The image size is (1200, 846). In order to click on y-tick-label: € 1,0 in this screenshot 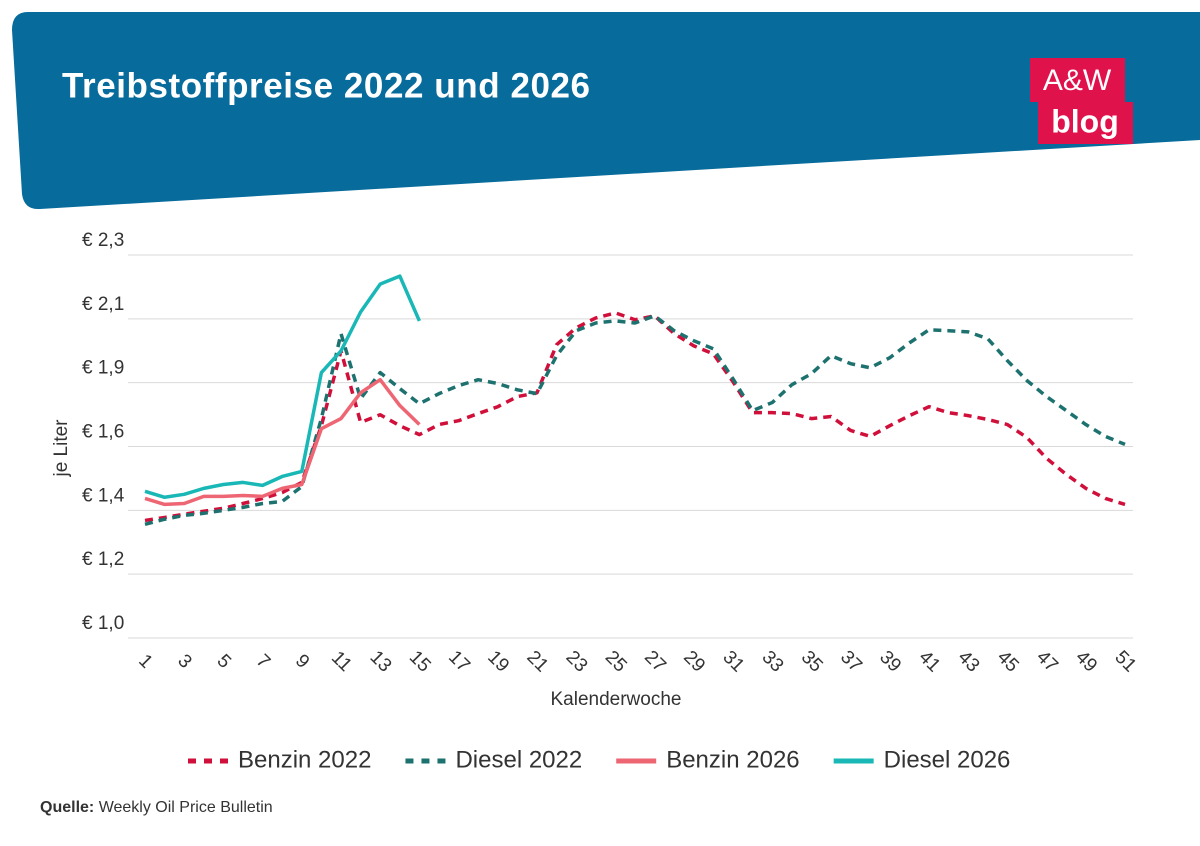, I will do `click(103, 623)`.